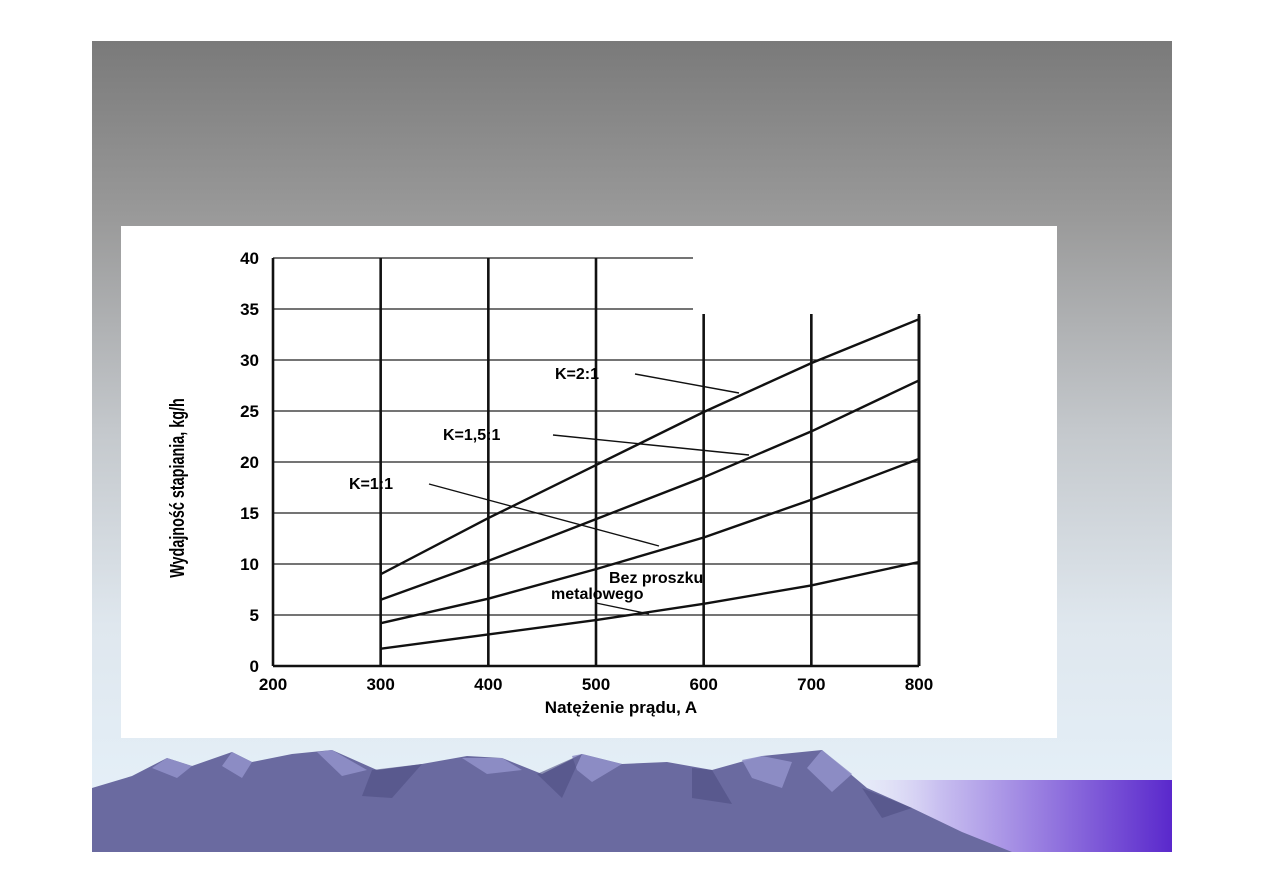 This screenshot has height=893, width=1263. I want to click on label-bez-line1: Bez proszku, so click(656, 578).